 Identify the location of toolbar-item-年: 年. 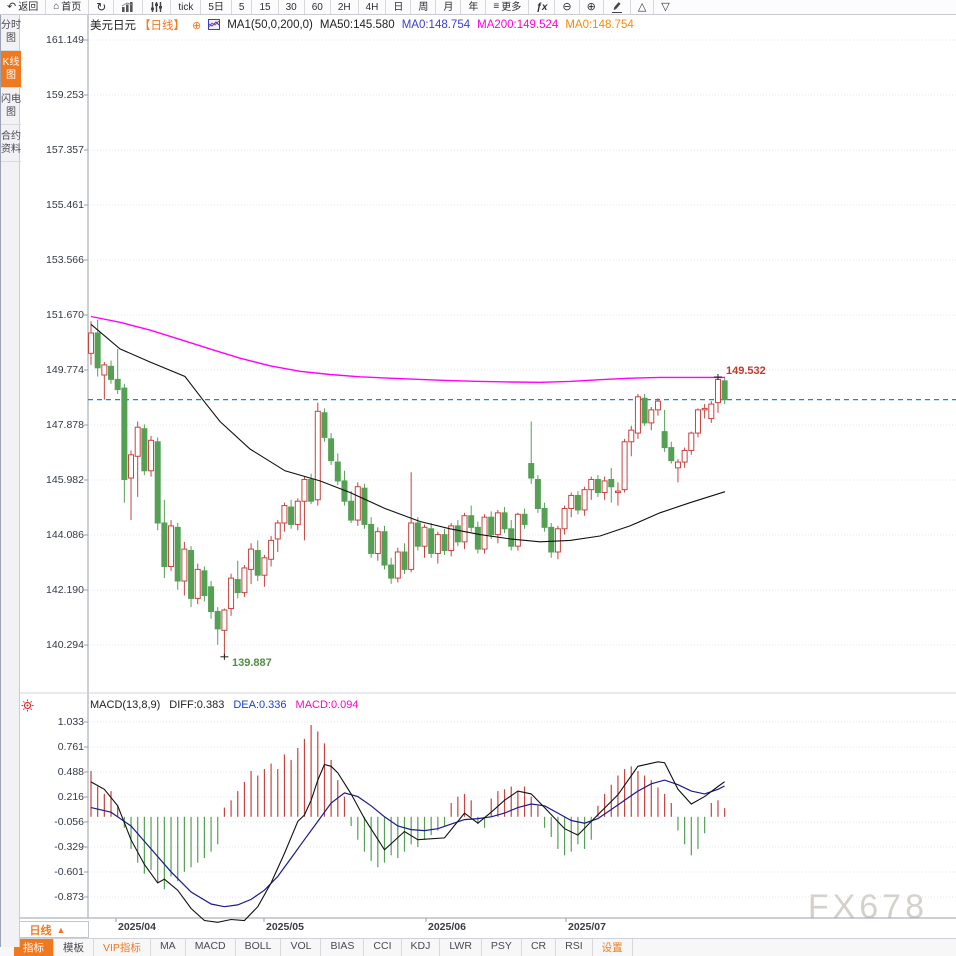
(474, 7).